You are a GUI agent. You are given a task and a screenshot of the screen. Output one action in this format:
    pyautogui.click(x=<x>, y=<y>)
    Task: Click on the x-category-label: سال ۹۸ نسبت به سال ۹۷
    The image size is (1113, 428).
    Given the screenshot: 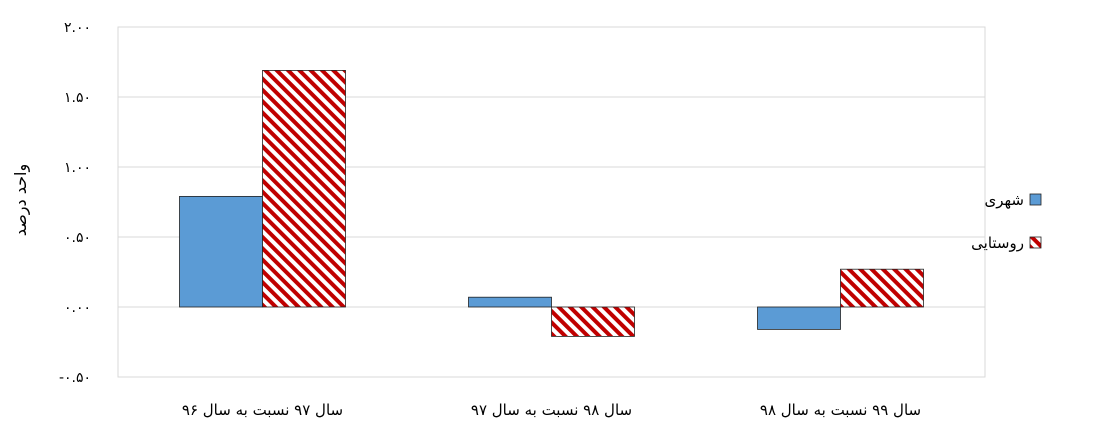 What is the action you would take?
    pyautogui.click(x=551, y=410)
    